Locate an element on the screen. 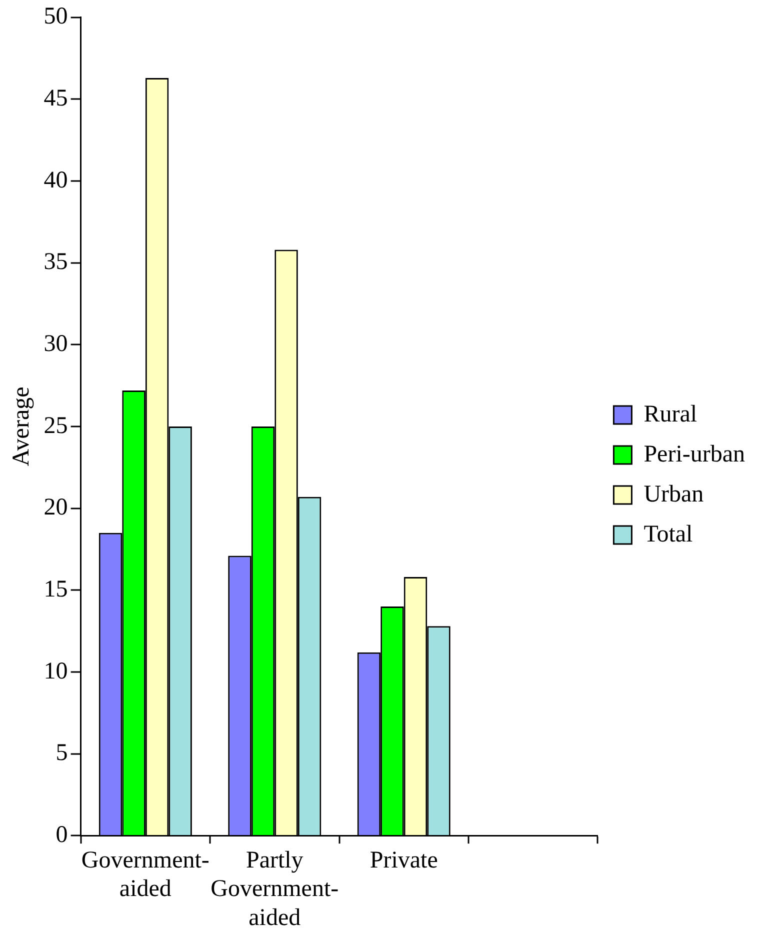  y-tick-label: 10 is located at coordinates (56, 671).